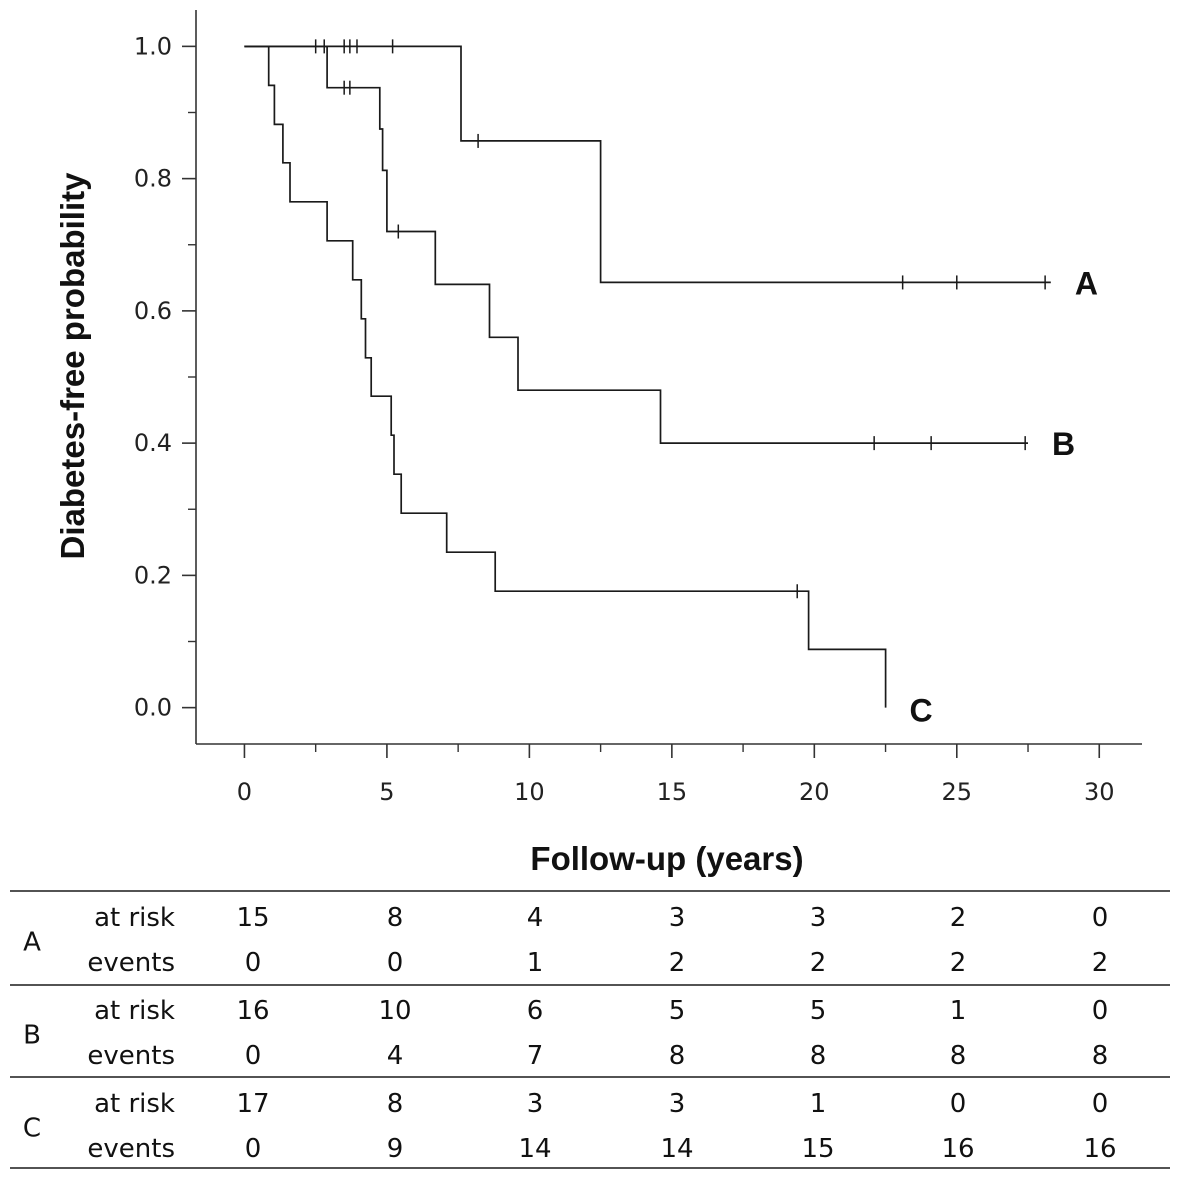 This screenshot has height=1178, width=1181. Describe the element at coordinates (153, 575) in the screenshot. I see `y-tick-label: 0.2` at that location.